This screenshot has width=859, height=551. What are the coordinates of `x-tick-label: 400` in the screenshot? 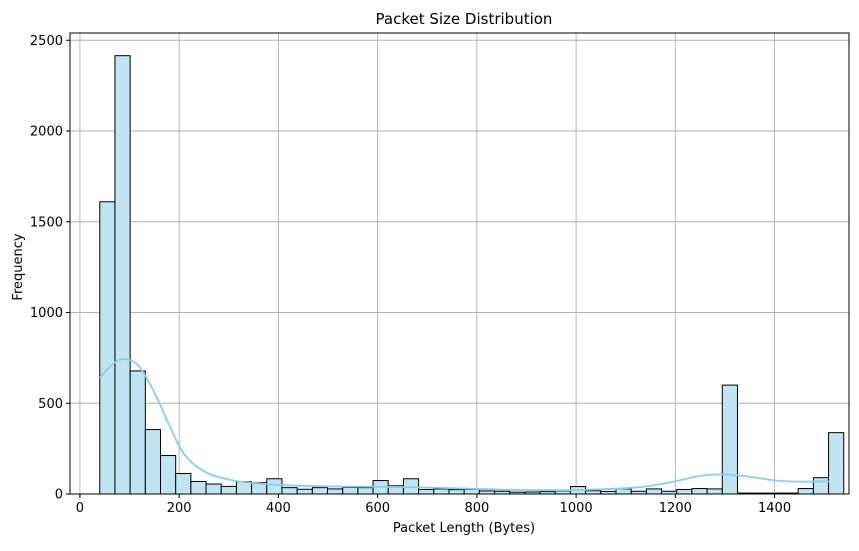 It's located at (278, 508).